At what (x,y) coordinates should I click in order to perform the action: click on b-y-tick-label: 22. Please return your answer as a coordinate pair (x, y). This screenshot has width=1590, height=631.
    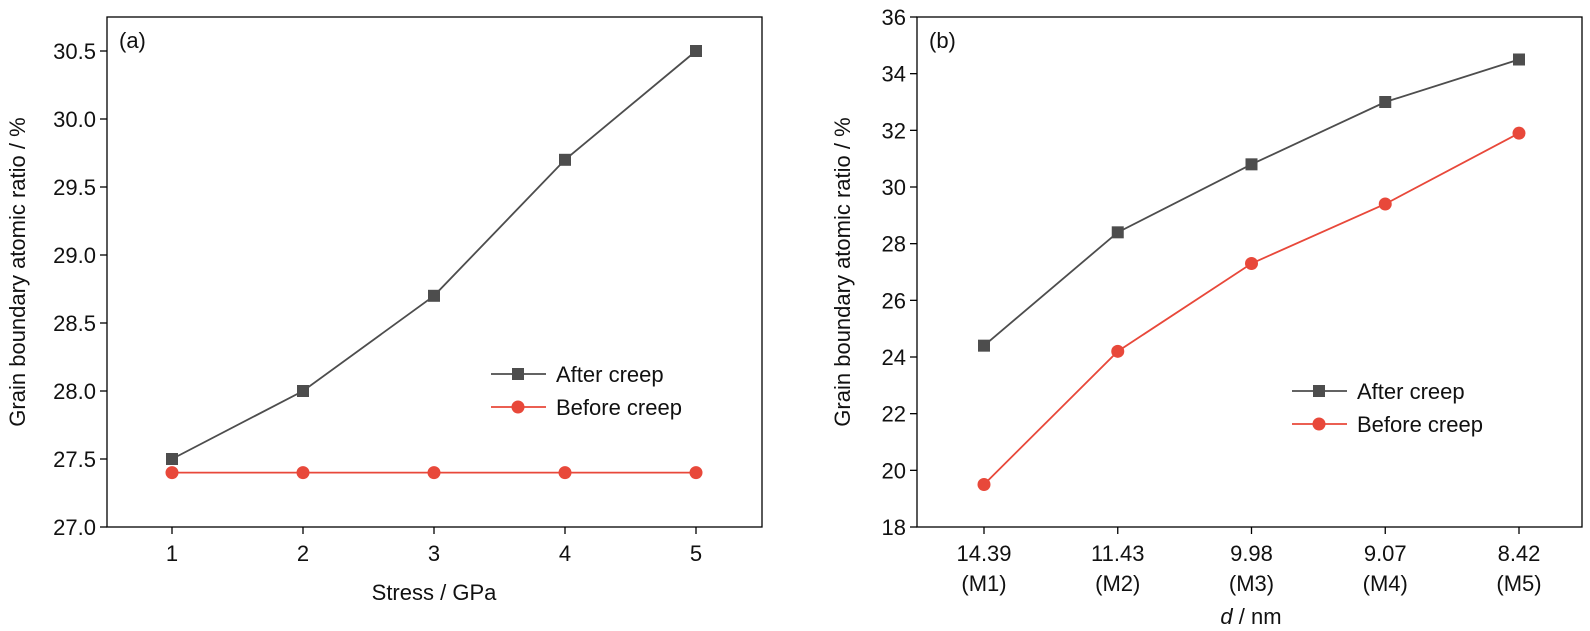
    Looking at the image, I should click on (894, 414).